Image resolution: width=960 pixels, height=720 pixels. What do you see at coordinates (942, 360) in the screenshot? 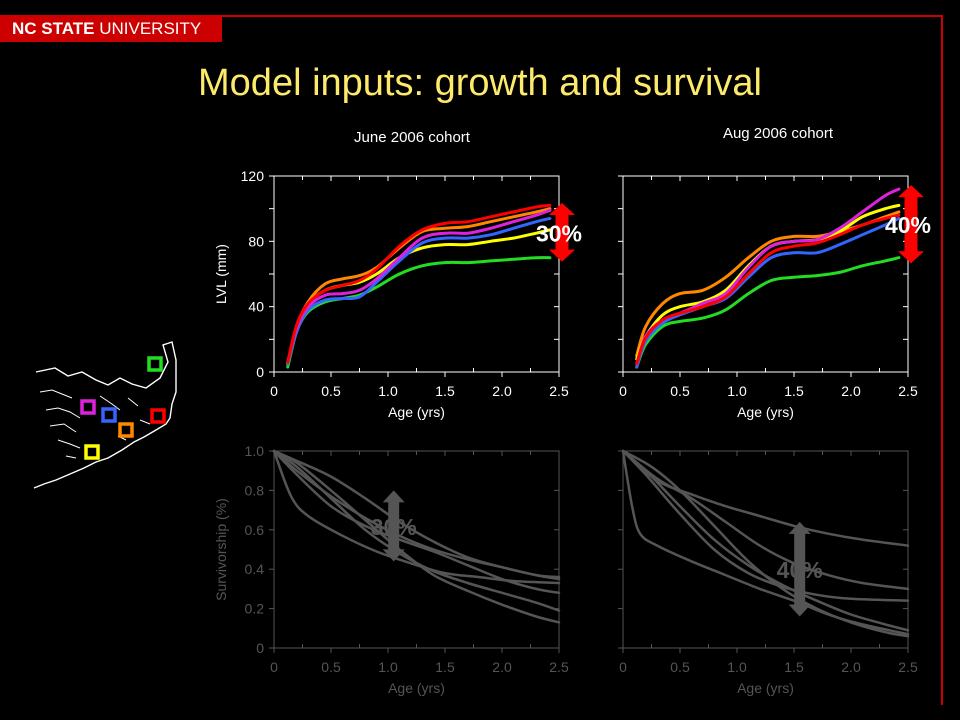
I see `right-rule` at bounding box center [942, 360].